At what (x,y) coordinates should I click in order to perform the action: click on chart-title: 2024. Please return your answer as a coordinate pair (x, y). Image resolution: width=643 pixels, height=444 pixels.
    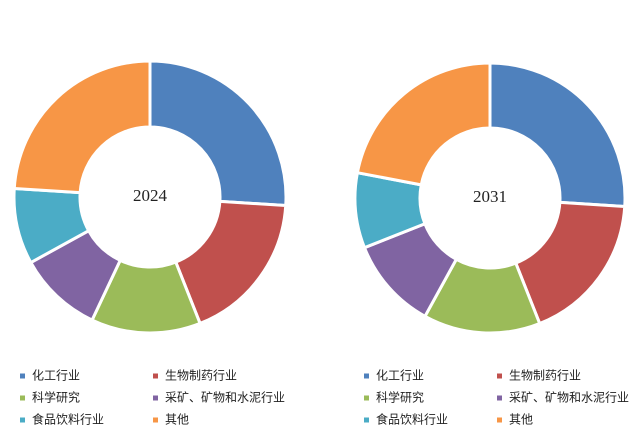
    Looking at the image, I should click on (150, 195).